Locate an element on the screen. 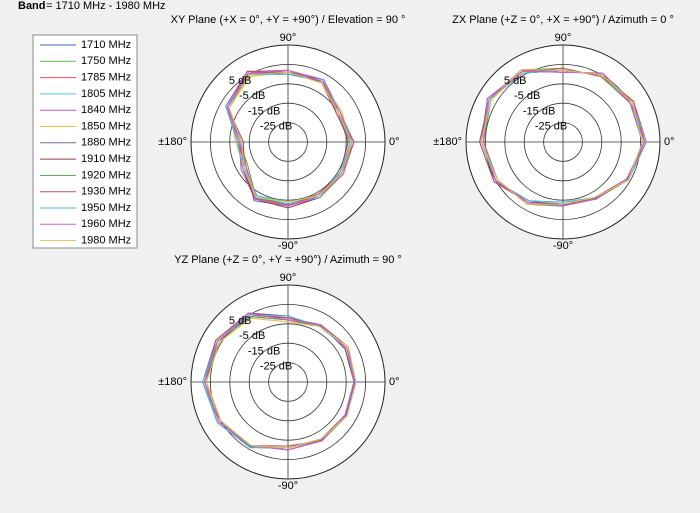 The width and height of the screenshot is (700, 513). legend-label: 1930 MHz is located at coordinates (106, 192).